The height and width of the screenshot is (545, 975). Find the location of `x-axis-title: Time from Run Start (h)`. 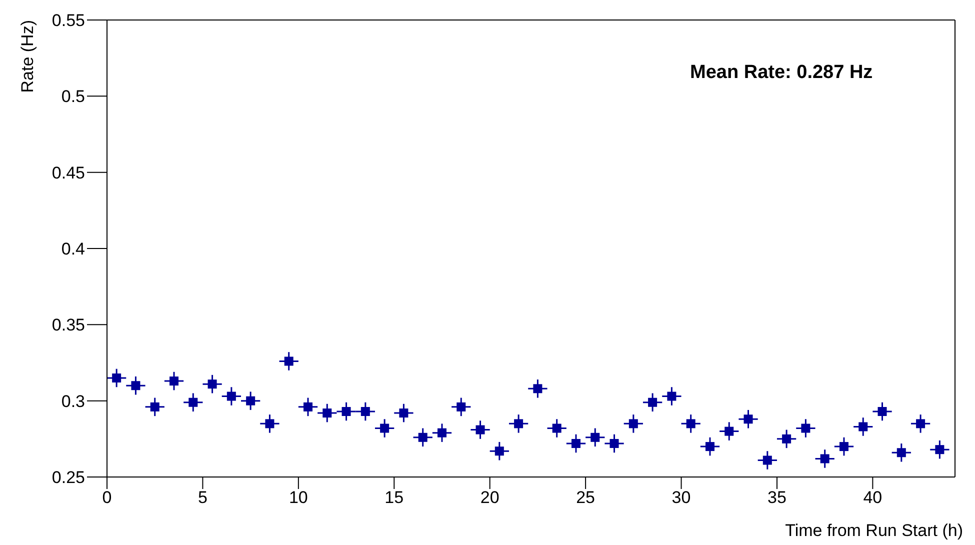

x-axis-title: Time from Run Start (h) is located at coordinates (874, 531).